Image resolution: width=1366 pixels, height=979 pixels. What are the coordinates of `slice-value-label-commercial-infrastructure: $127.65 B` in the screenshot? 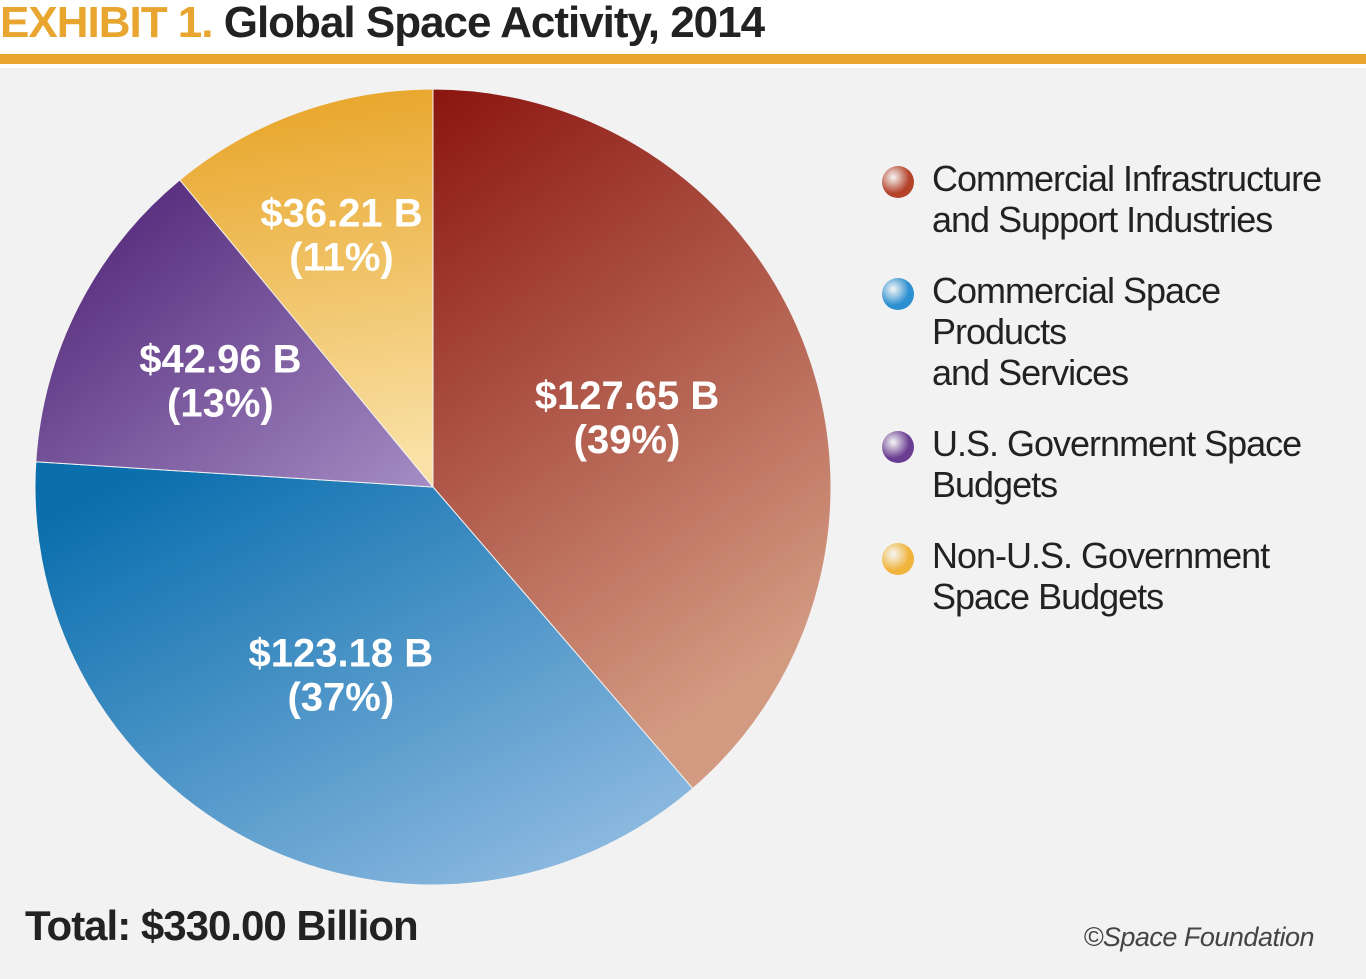 It's located at (627, 396).